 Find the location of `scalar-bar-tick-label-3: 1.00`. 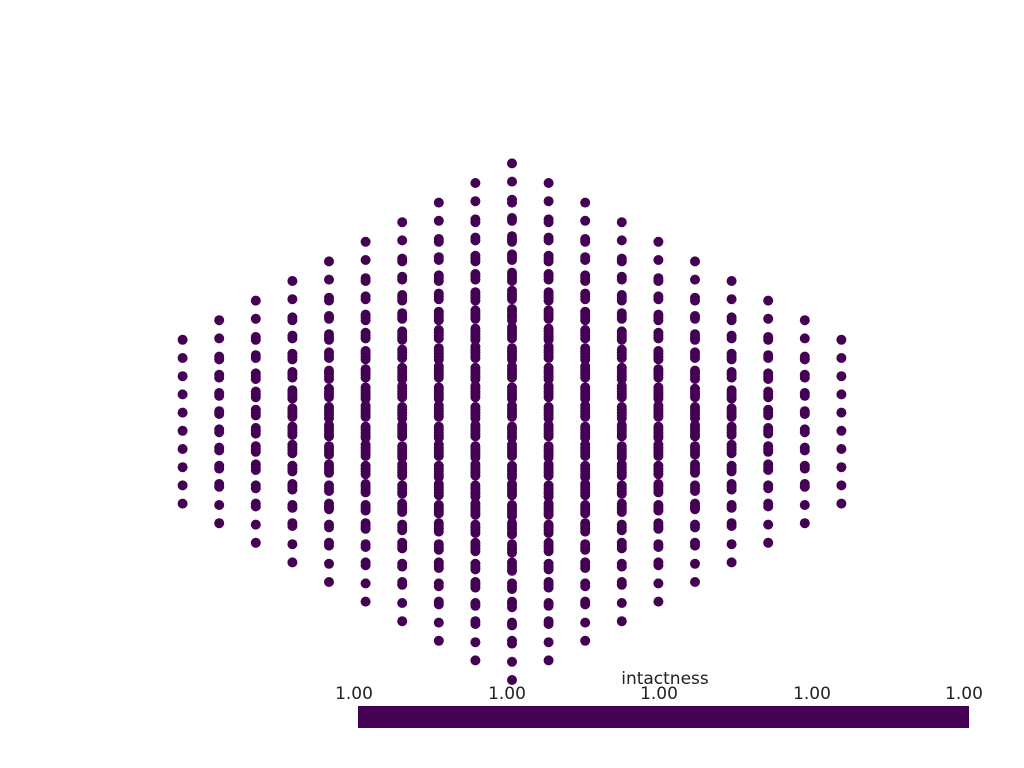

scalar-bar-tick-label-3: 1.00 is located at coordinates (812, 694).